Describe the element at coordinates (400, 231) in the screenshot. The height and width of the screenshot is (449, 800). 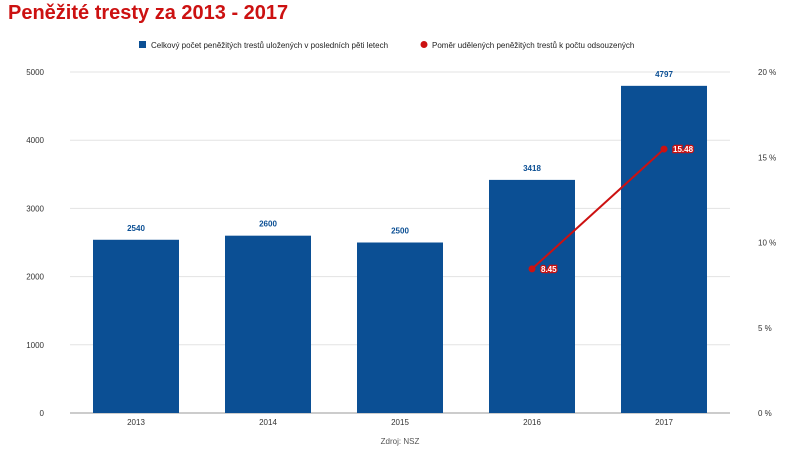
I see `bar-data-label: 2500` at that location.